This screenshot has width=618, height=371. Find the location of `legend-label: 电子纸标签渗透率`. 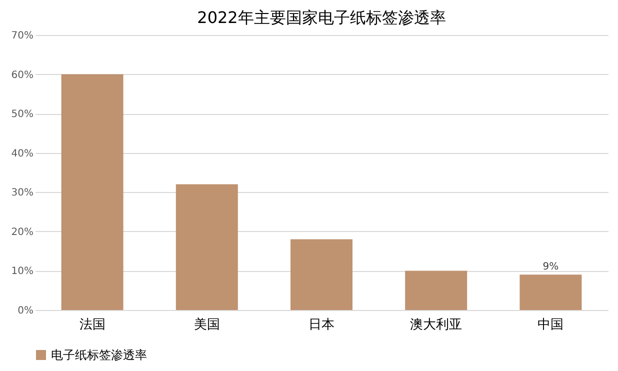

legend-label: 电子纸标签渗透率 is located at coordinates (99, 355).